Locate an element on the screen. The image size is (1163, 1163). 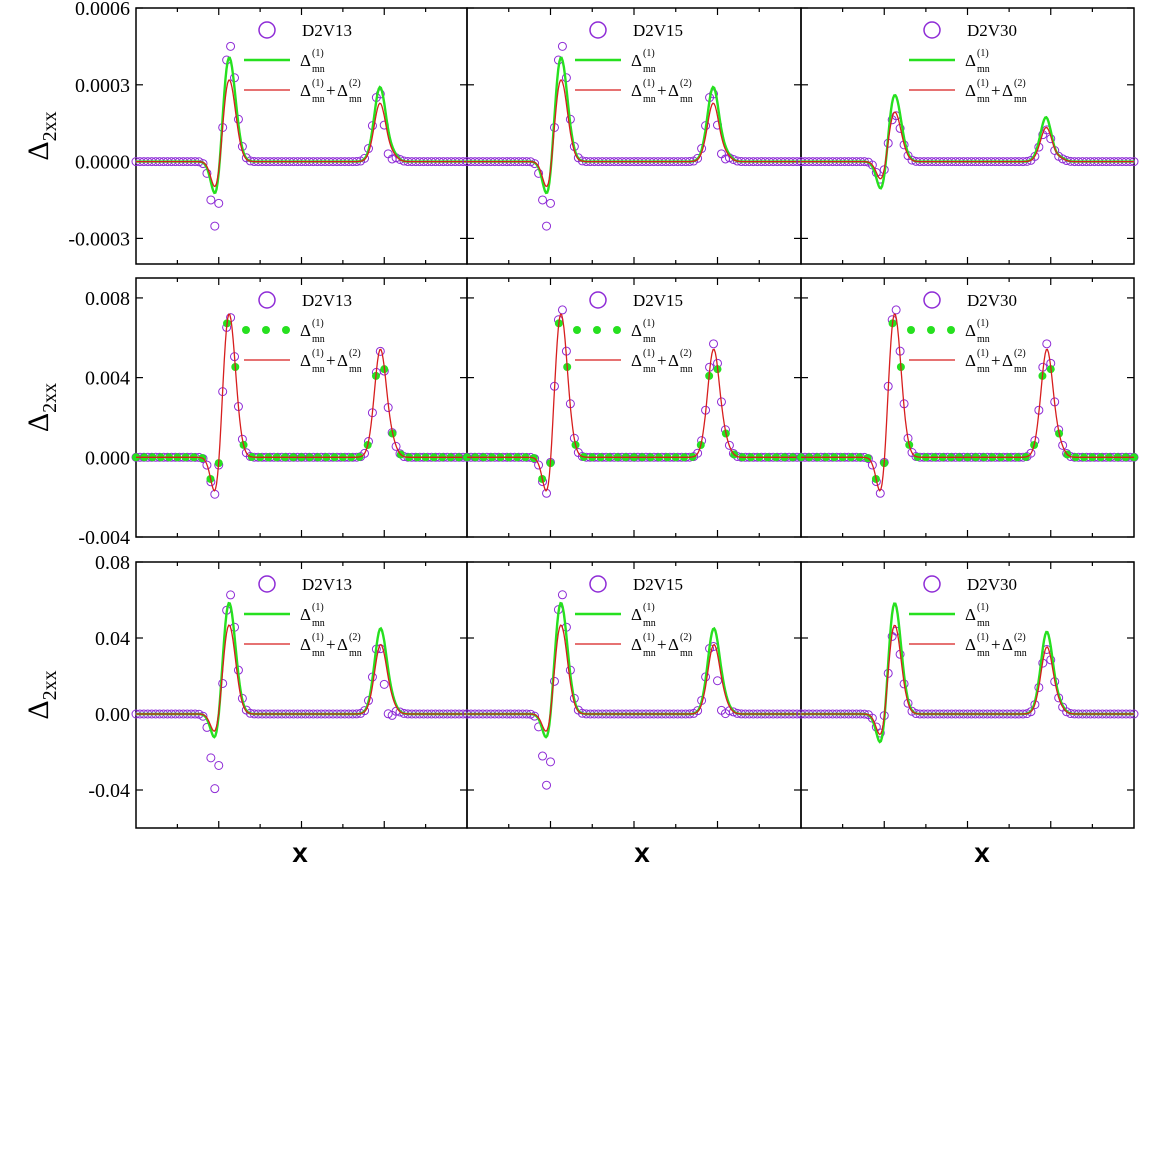
y-tick-label: 0.004 is located at coordinates (107, 379).